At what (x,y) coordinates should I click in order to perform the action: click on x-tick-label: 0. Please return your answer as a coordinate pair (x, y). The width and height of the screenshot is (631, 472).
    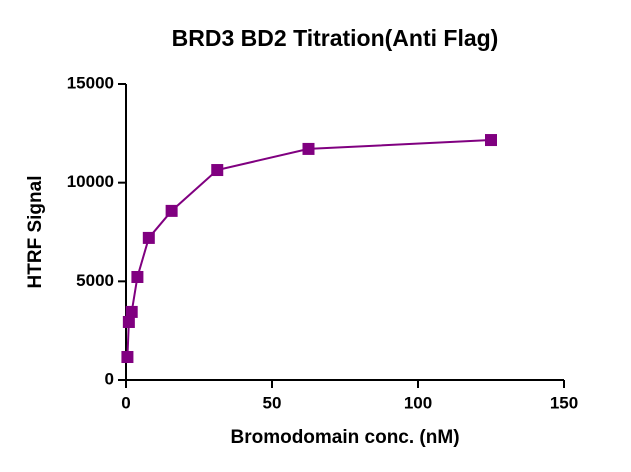
    Looking at the image, I should click on (125, 402).